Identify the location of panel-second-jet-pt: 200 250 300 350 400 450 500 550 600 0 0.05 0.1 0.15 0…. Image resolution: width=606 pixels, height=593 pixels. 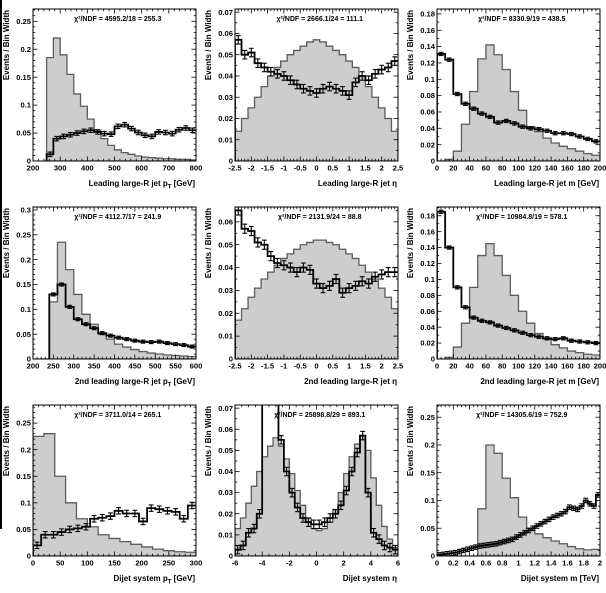
(101, 297).